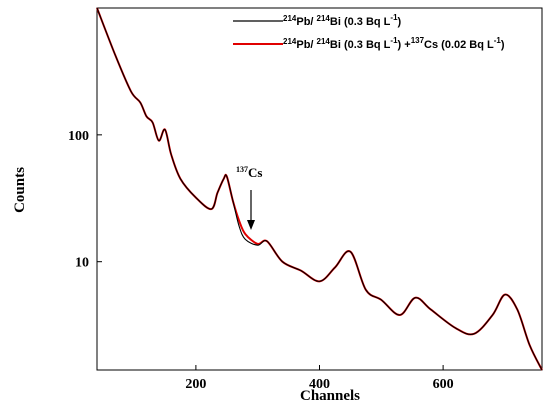 The image size is (550, 409). Describe the element at coordinates (195, 384) in the screenshot. I see `x-tick-label: 200` at that location.